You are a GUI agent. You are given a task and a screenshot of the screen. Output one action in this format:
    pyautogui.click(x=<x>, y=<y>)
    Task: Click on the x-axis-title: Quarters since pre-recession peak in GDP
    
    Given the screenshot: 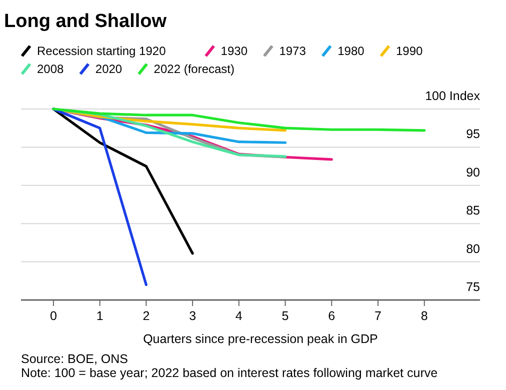 What is the action you would take?
    pyautogui.click(x=260, y=339)
    